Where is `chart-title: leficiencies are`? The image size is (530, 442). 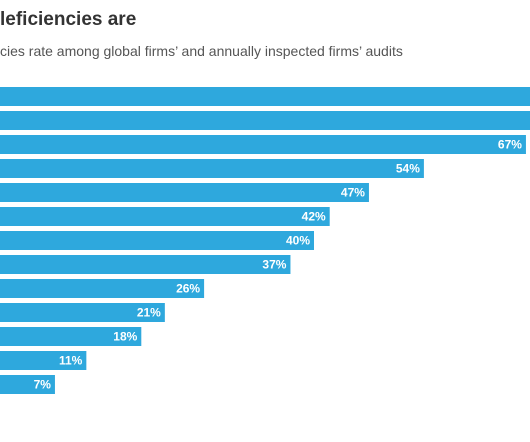 chart-title: leficiencies are is located at coordinates (68, 19).